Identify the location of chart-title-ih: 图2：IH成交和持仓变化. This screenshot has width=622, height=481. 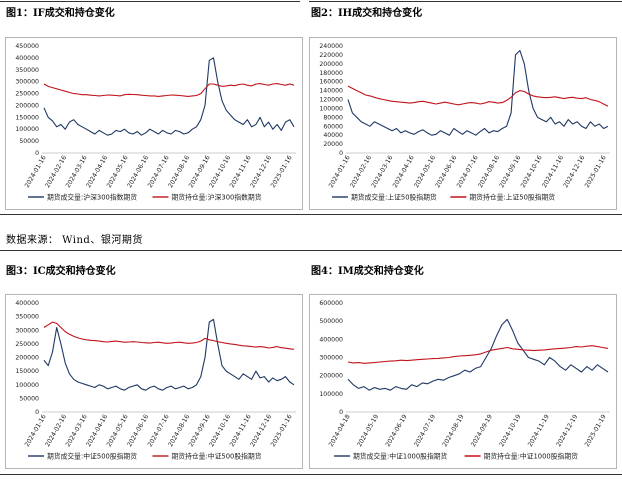
(367, 13).